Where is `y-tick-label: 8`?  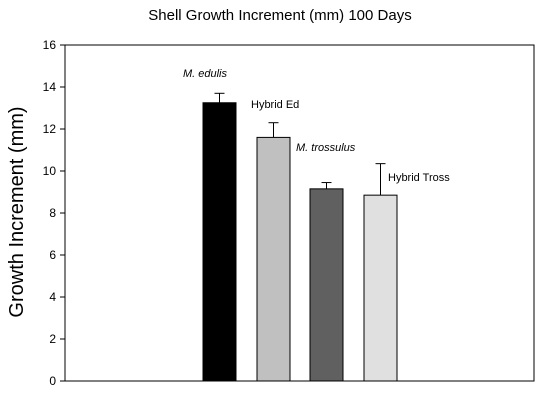 y-tick-label: 8 is located at coordinates (52, 213).